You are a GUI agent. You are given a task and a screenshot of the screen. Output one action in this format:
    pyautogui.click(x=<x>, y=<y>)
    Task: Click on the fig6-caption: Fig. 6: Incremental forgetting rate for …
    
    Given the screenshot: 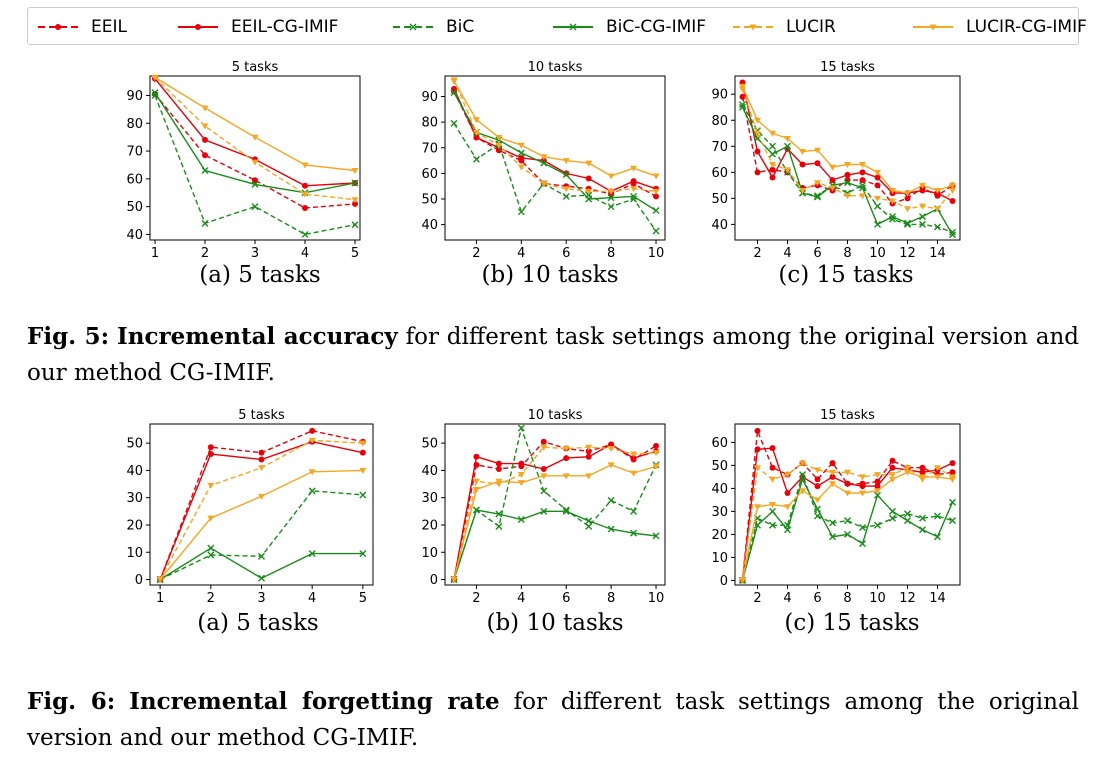 What is the action you would take?
    pyautogui.click(x=553, y=720)
    